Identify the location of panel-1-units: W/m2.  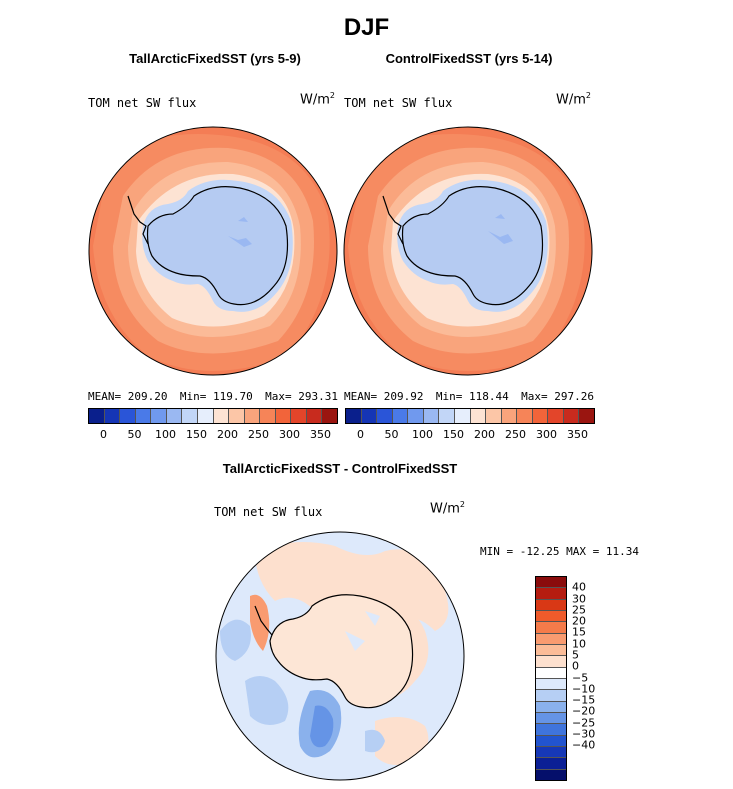
(317, 99).